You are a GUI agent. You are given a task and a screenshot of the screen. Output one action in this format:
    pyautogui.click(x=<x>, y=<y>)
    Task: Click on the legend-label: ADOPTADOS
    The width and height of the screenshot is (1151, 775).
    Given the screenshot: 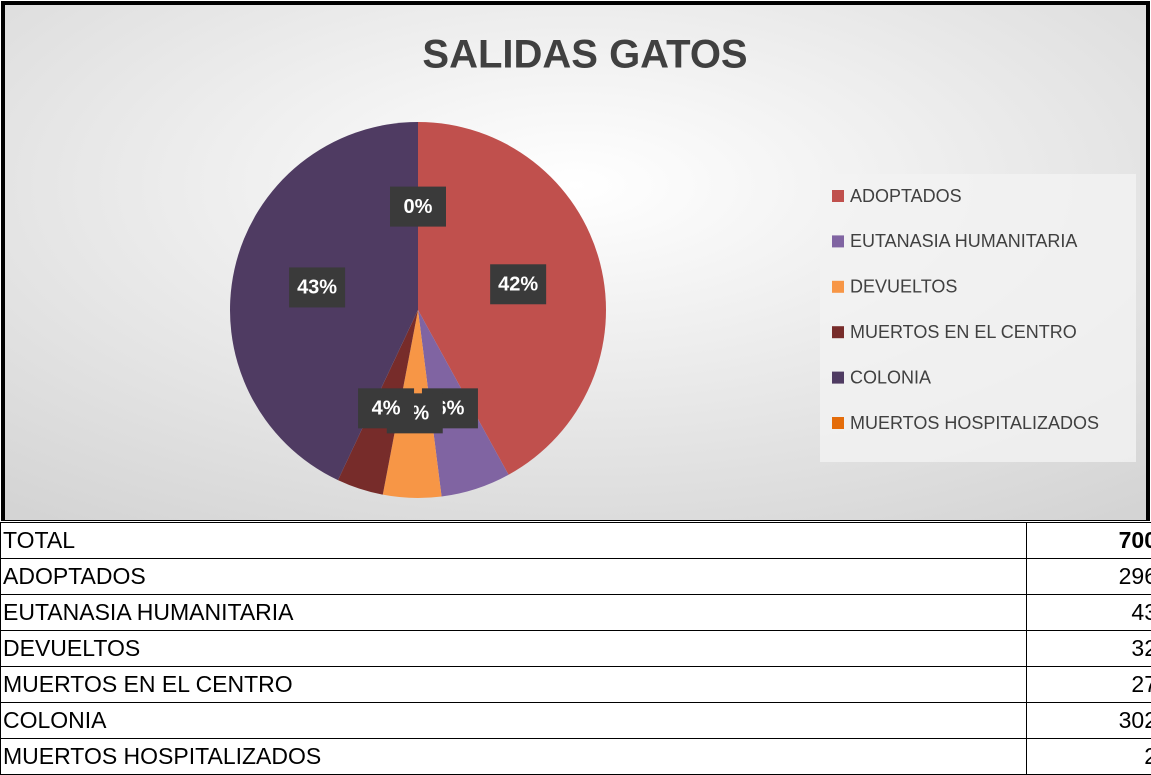 What is the action you would take?
    pyautogui.click(x=906, y=196)
    